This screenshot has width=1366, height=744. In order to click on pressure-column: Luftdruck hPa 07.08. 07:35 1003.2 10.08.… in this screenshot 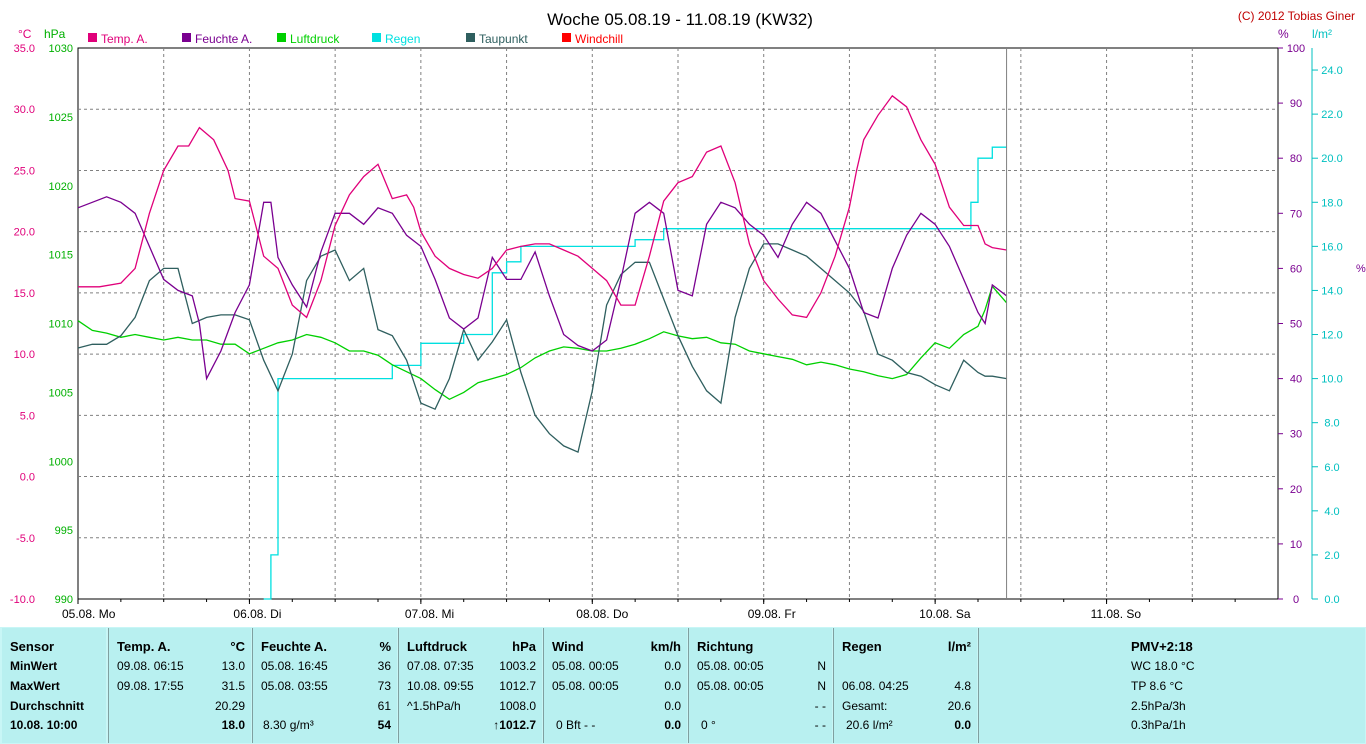, I will do `click(470, 685)`.